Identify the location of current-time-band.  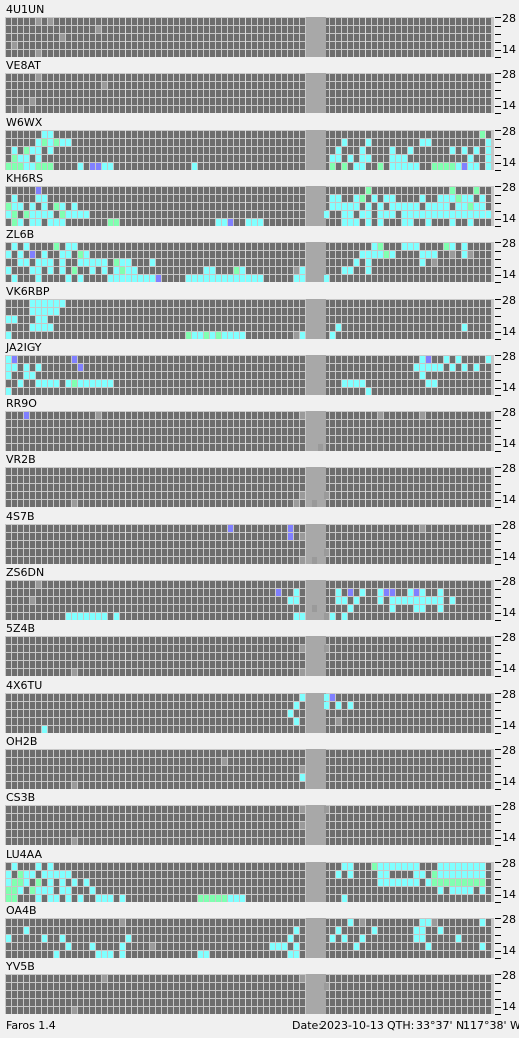
(316, 656).